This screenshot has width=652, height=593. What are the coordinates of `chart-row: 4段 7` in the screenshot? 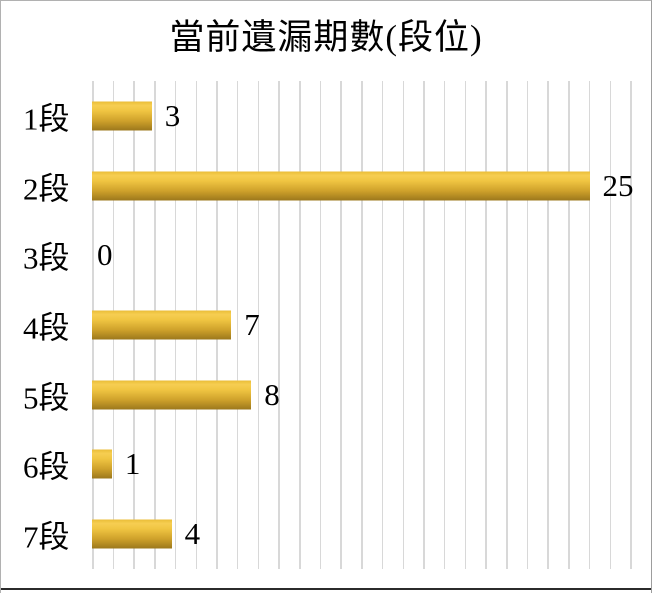 It's located at (326, 325).